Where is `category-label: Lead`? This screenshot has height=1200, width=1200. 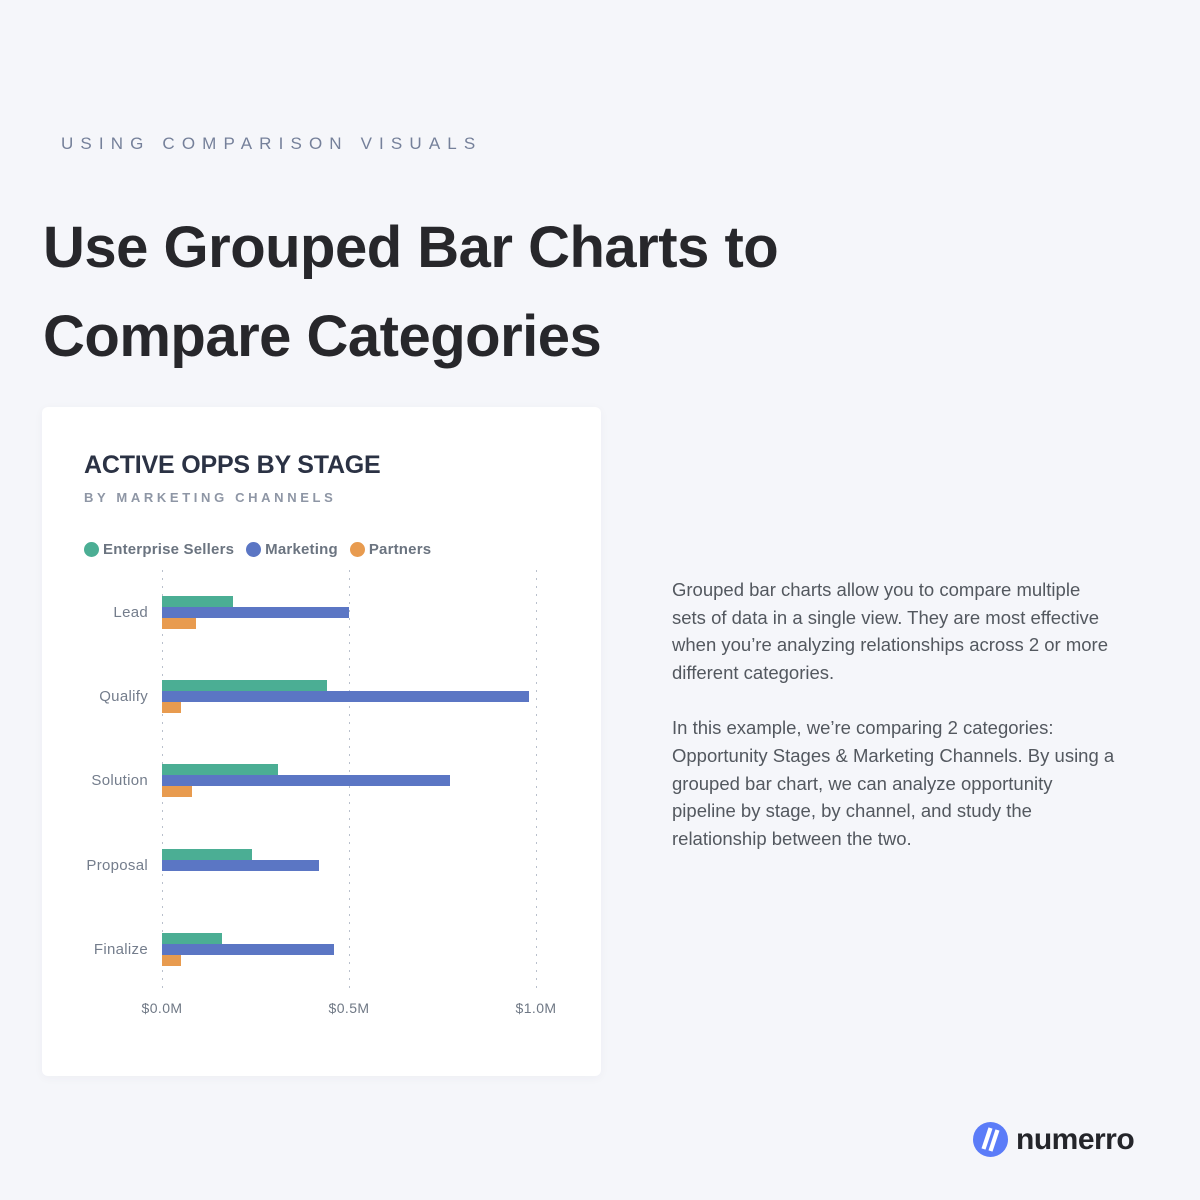
category-label: Lead is located at coordinates (130, 612).